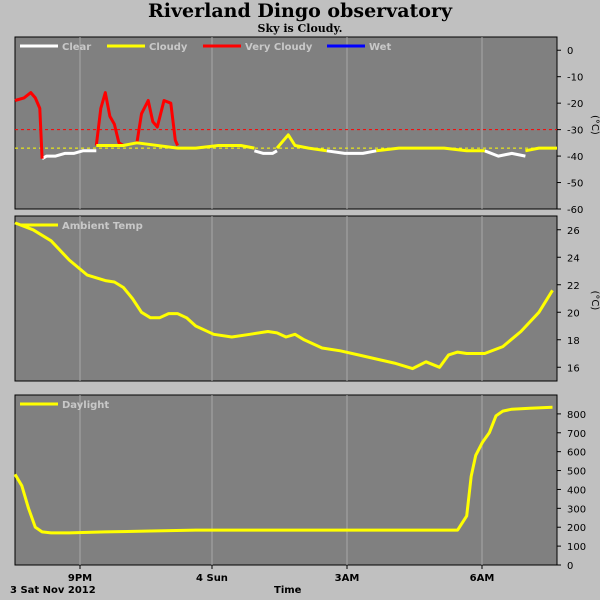  Describe the element at coordinates (575, 184) in the screenshot. I see `panel-1-ytick-label-5: -50` at that location.